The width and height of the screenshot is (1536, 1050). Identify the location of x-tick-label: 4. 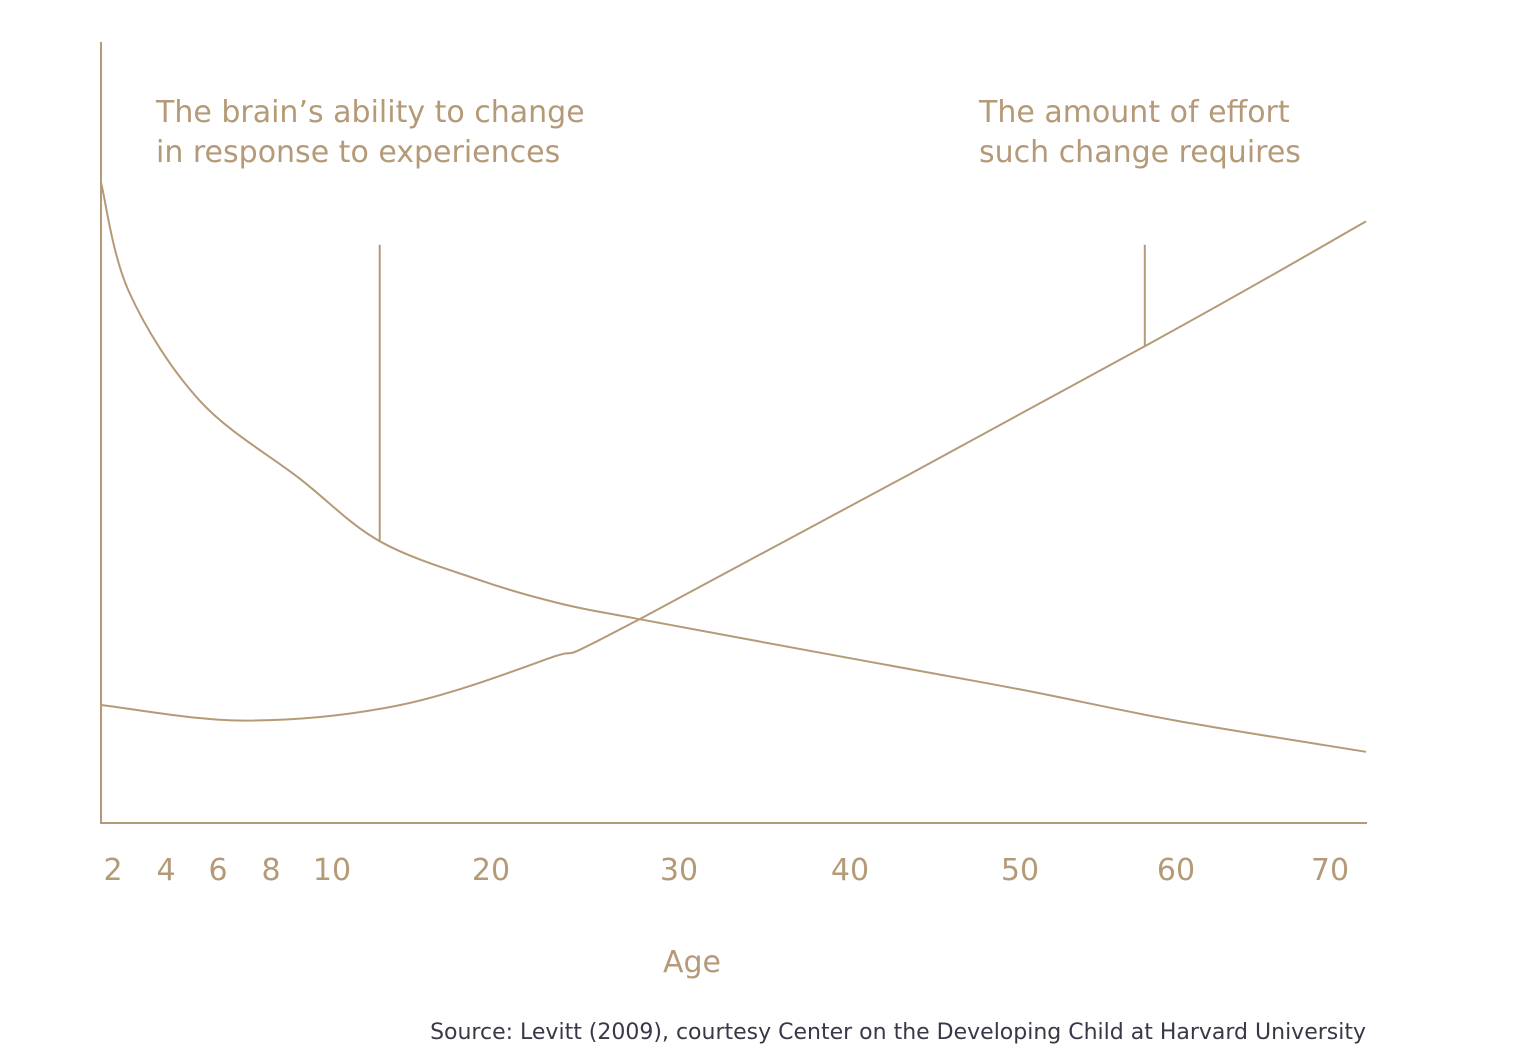
(165, 870).